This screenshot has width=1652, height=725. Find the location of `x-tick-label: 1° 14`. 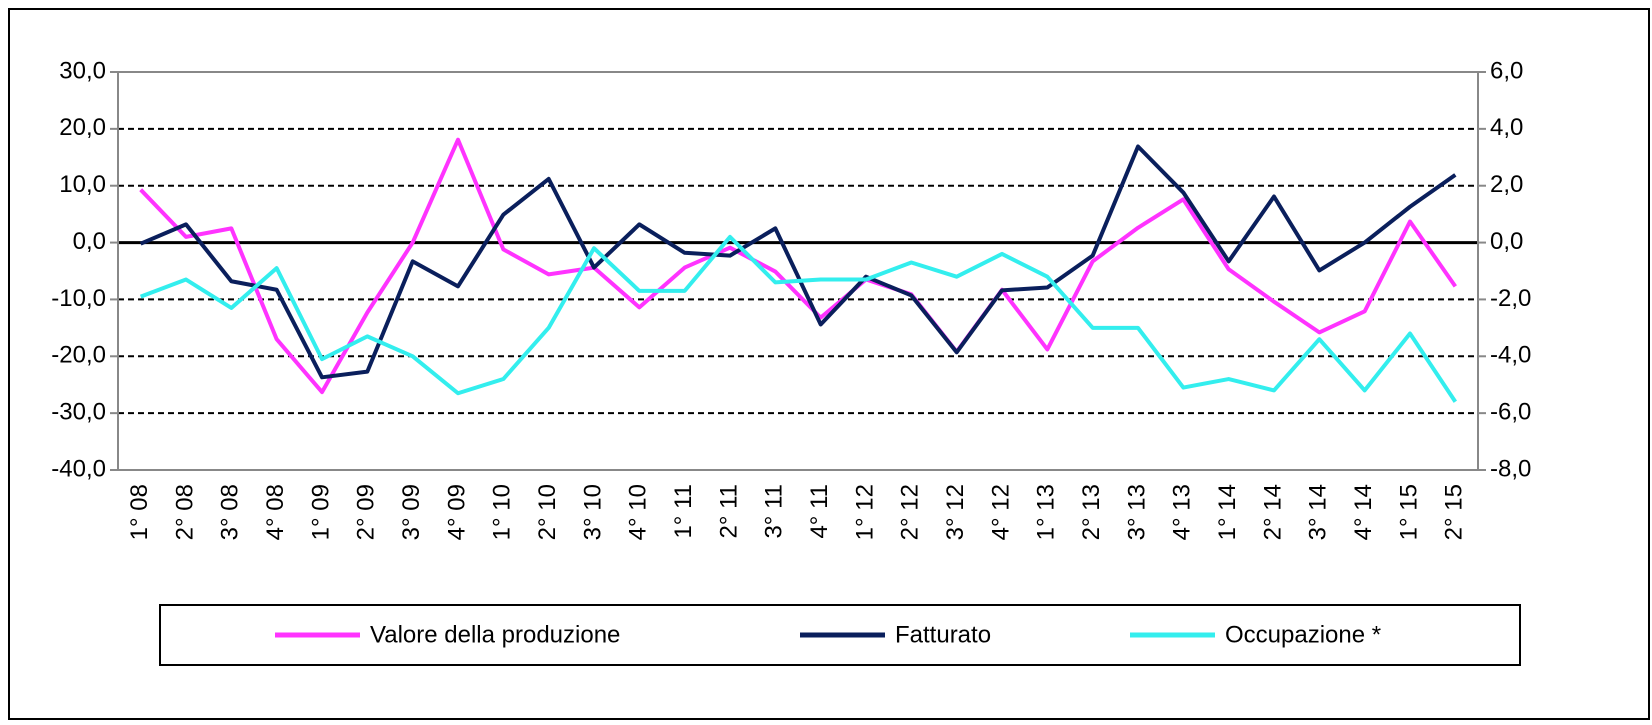

x-tick-label: 1° 14 is located at coordinates (1227, 512).